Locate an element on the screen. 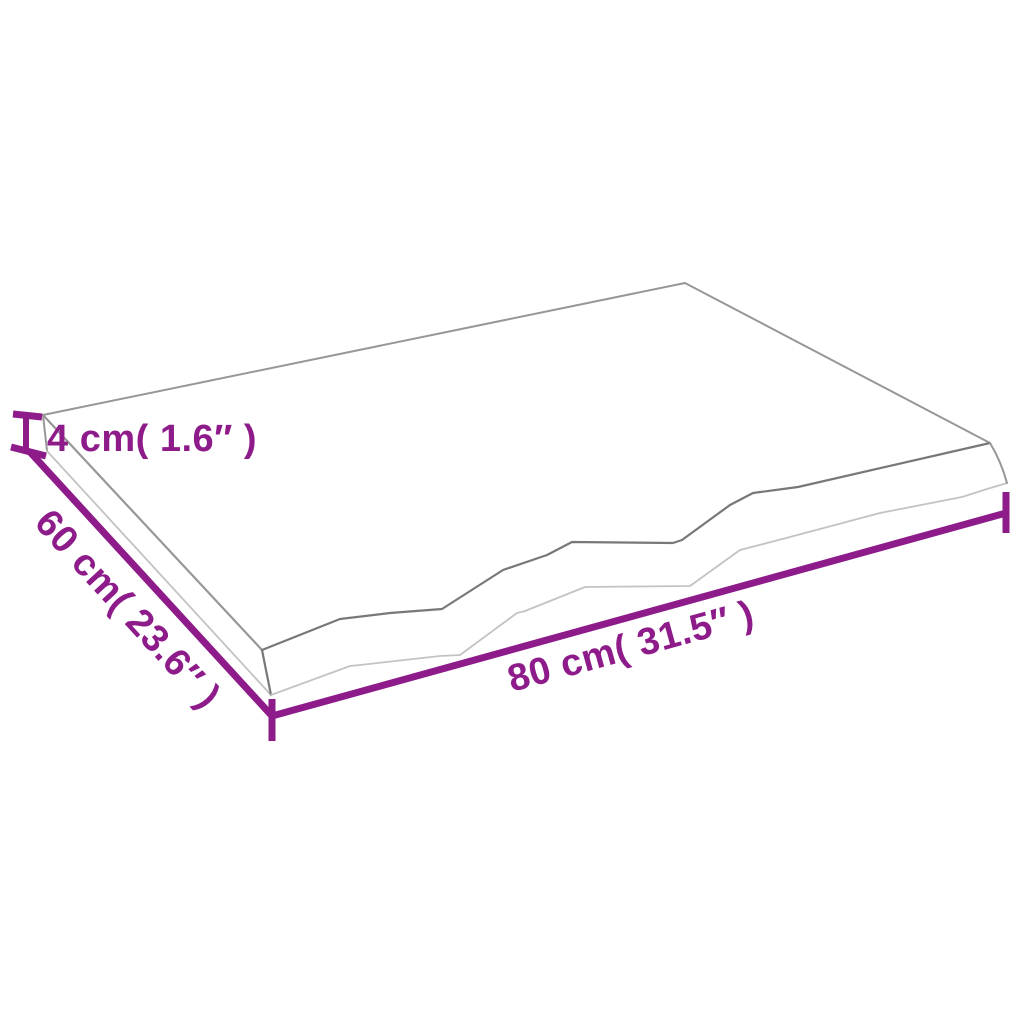 The width and height of the screenshot is (1024, 1024). board-left-top-edge is located at coordinates (152, 532).